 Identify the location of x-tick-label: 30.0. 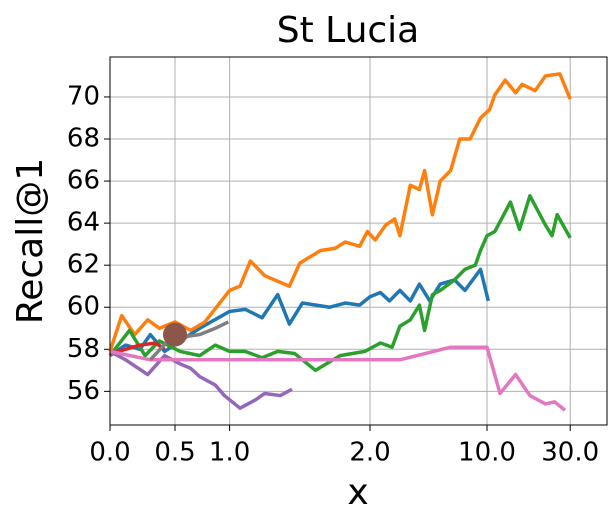
(570, 453).